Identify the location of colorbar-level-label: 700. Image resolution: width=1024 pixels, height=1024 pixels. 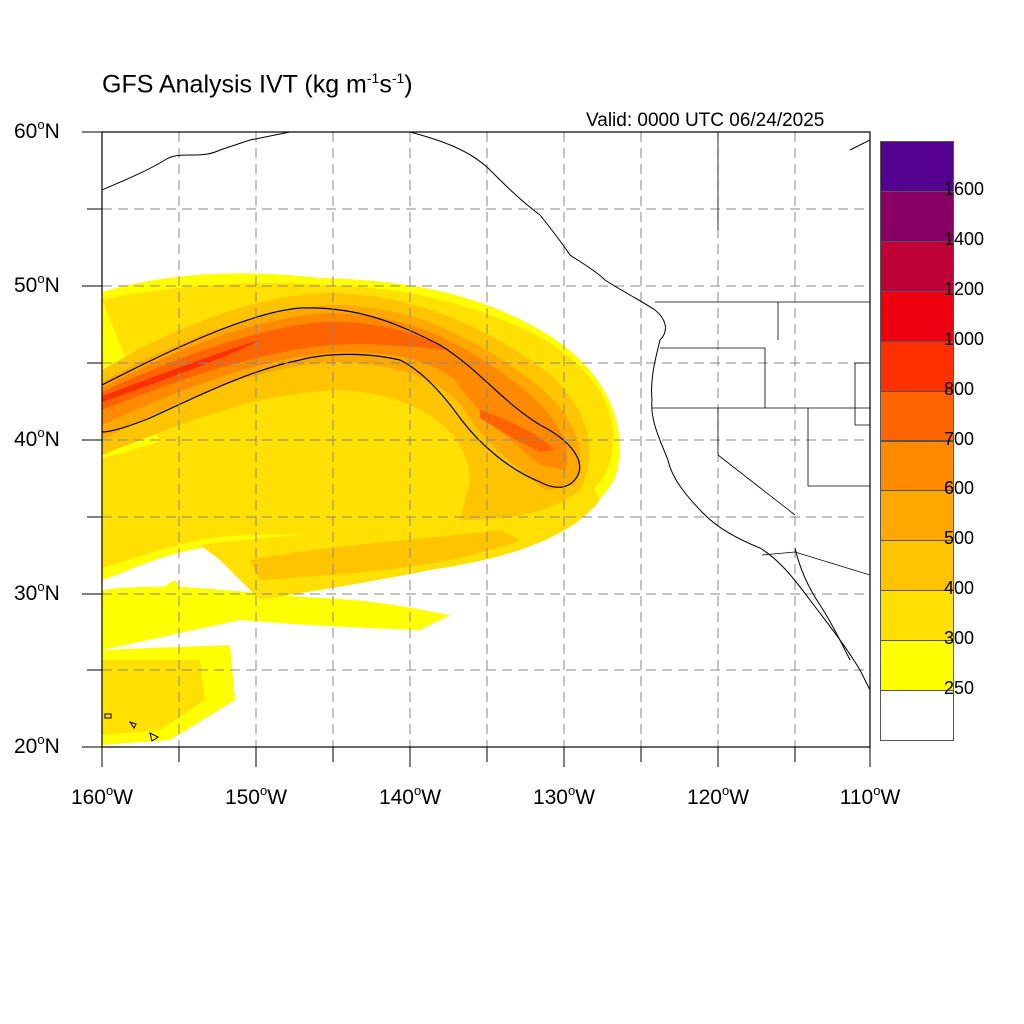
(959, 438).